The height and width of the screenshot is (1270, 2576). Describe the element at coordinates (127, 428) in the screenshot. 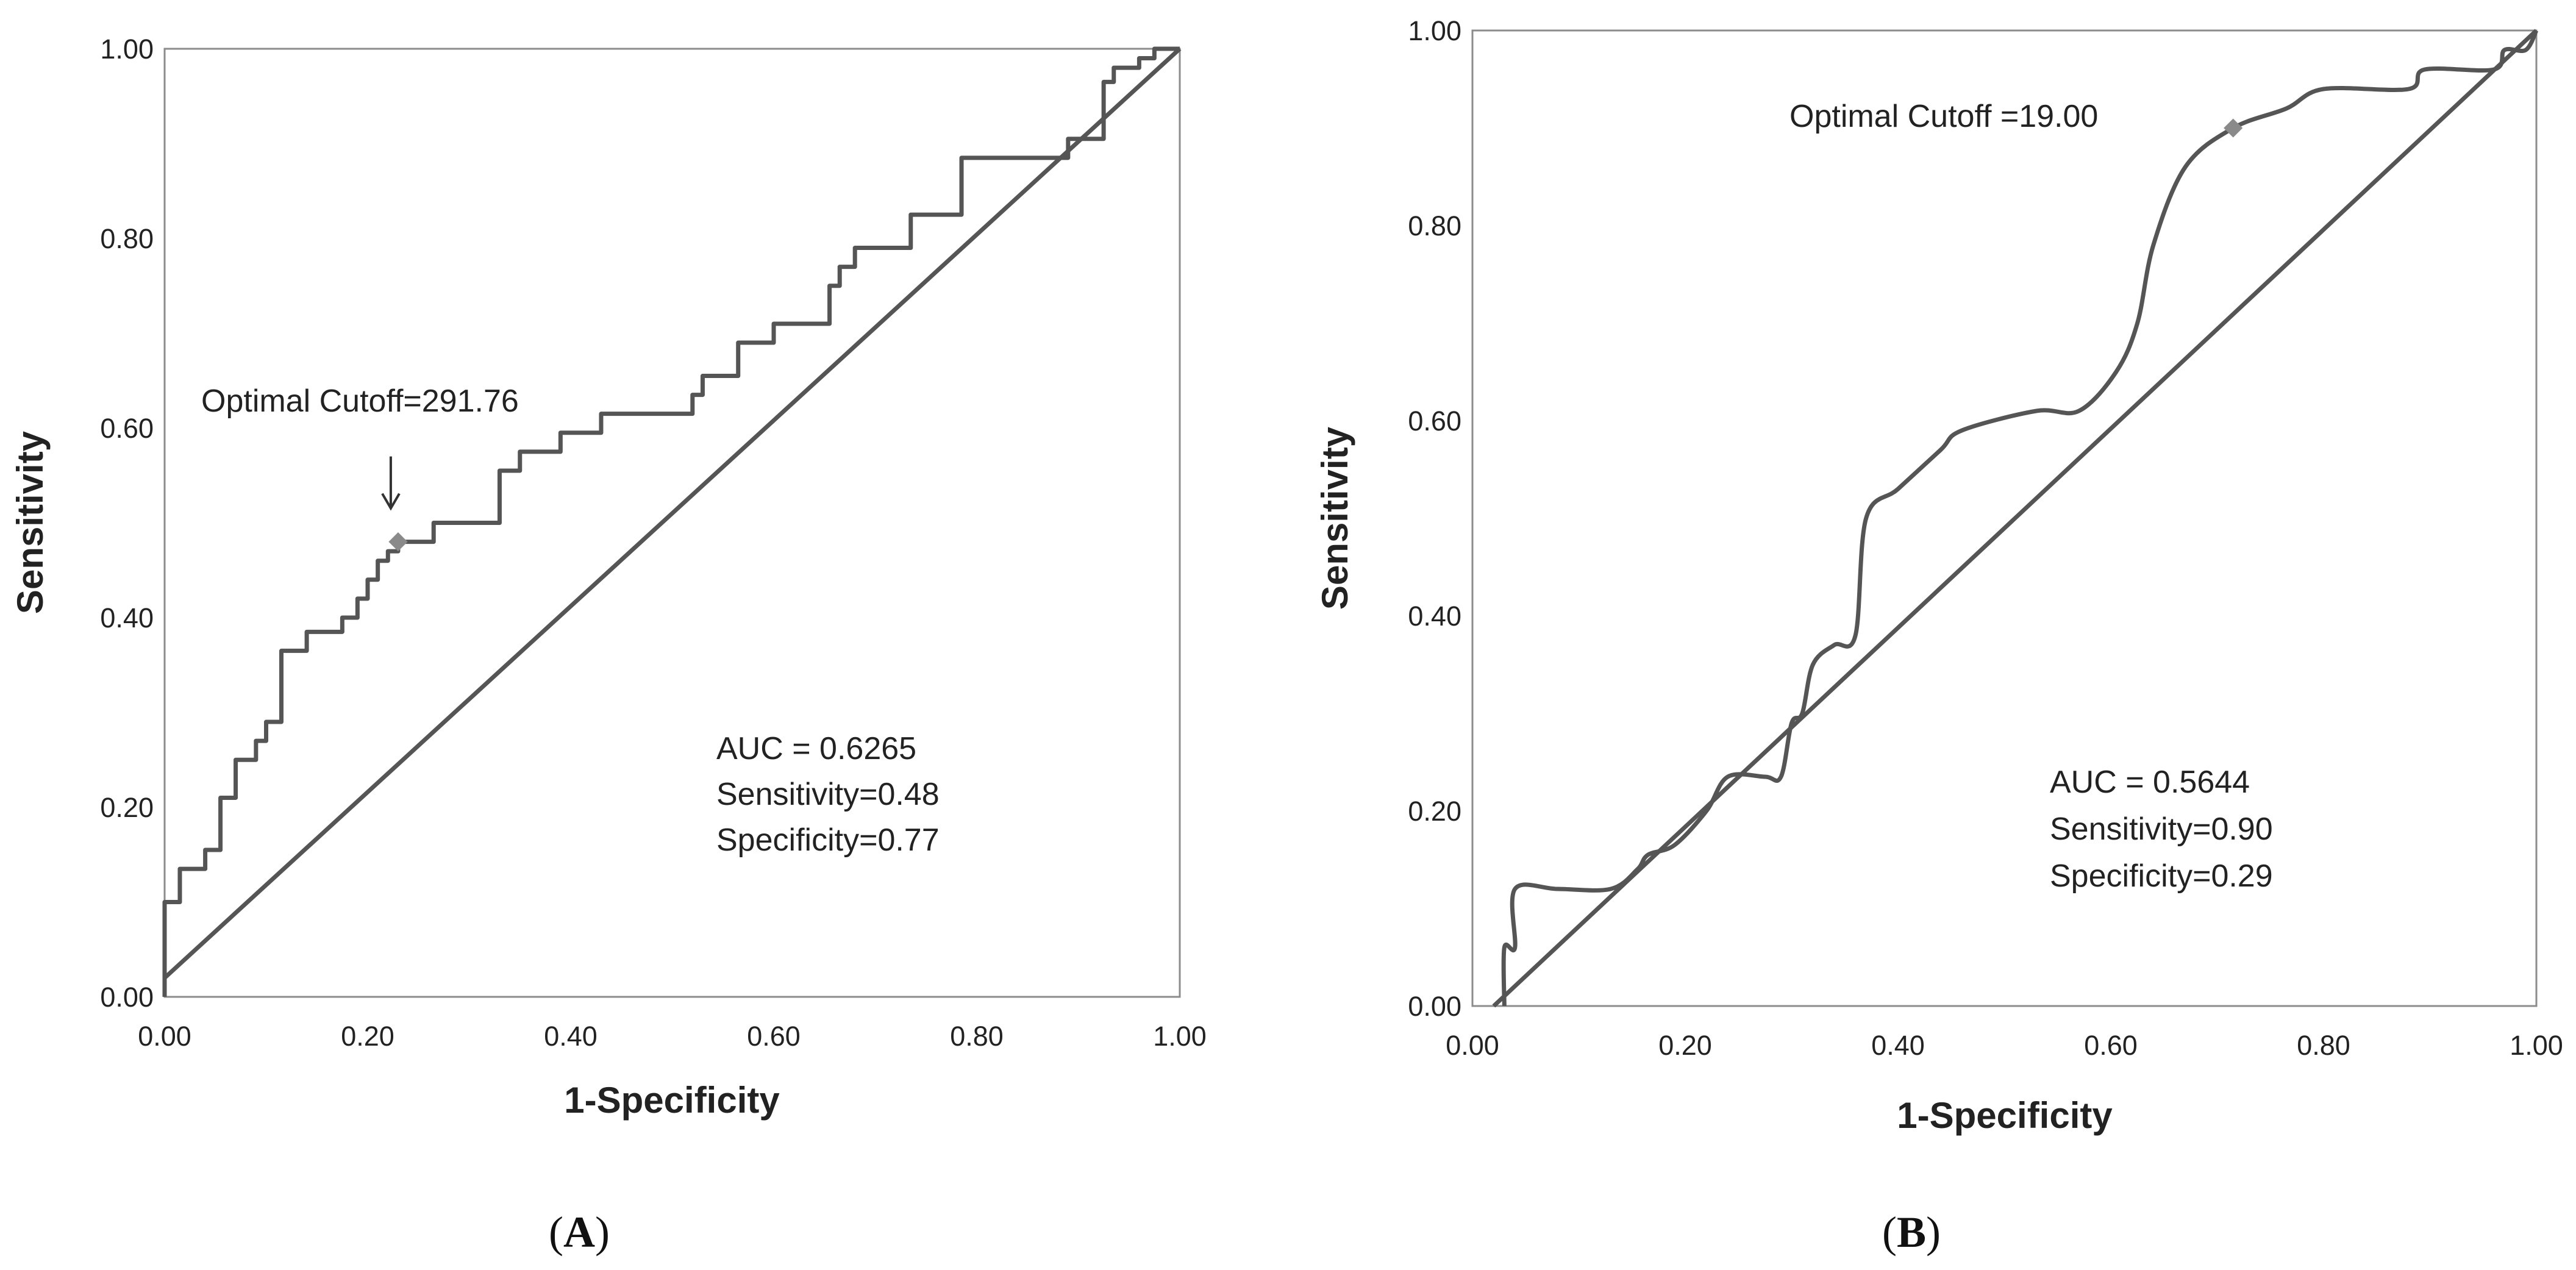

I see `panel-a-y-tick-3: 0.60` at that location.